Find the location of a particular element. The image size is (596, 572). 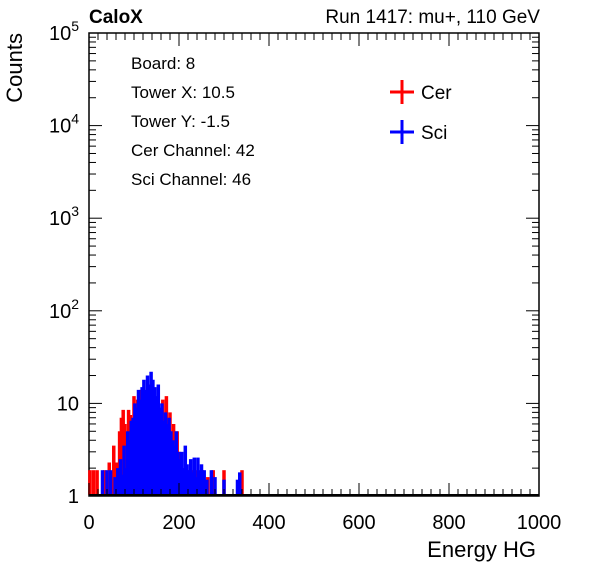

y-axis-title: Counts is located at coordinates (14, 68).